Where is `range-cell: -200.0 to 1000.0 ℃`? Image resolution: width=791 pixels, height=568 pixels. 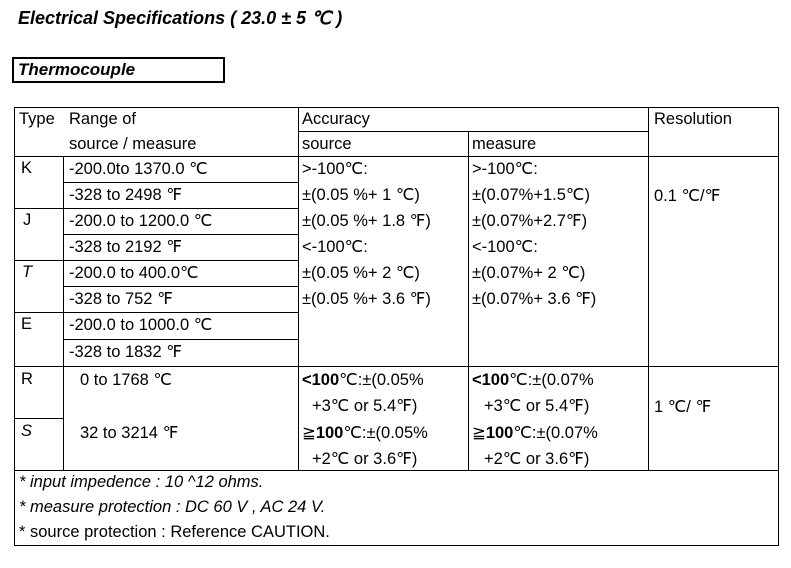 range-cell: -200.0 to 1000.0 ℃ is located at coordinates (141, 325).